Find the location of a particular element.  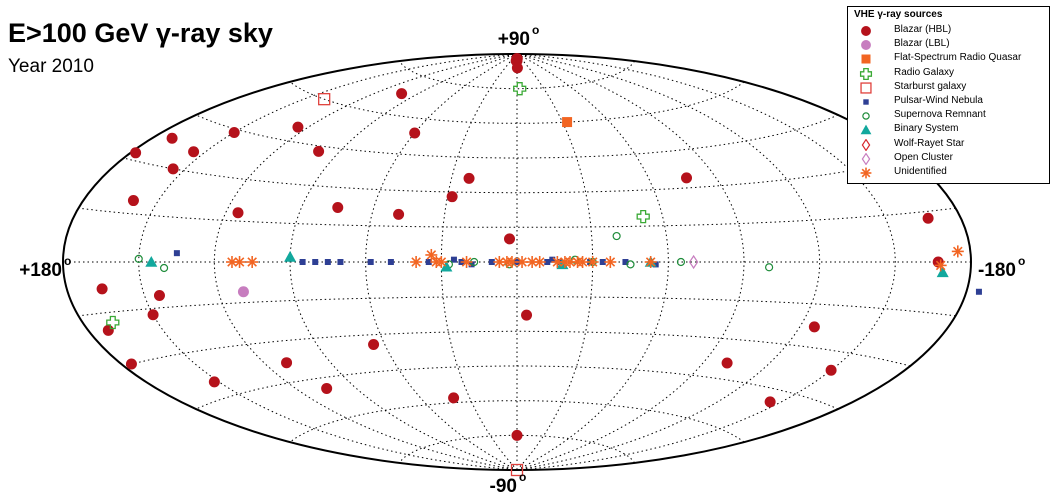

legend-label: Binary System is located at coordinates (926, 129).